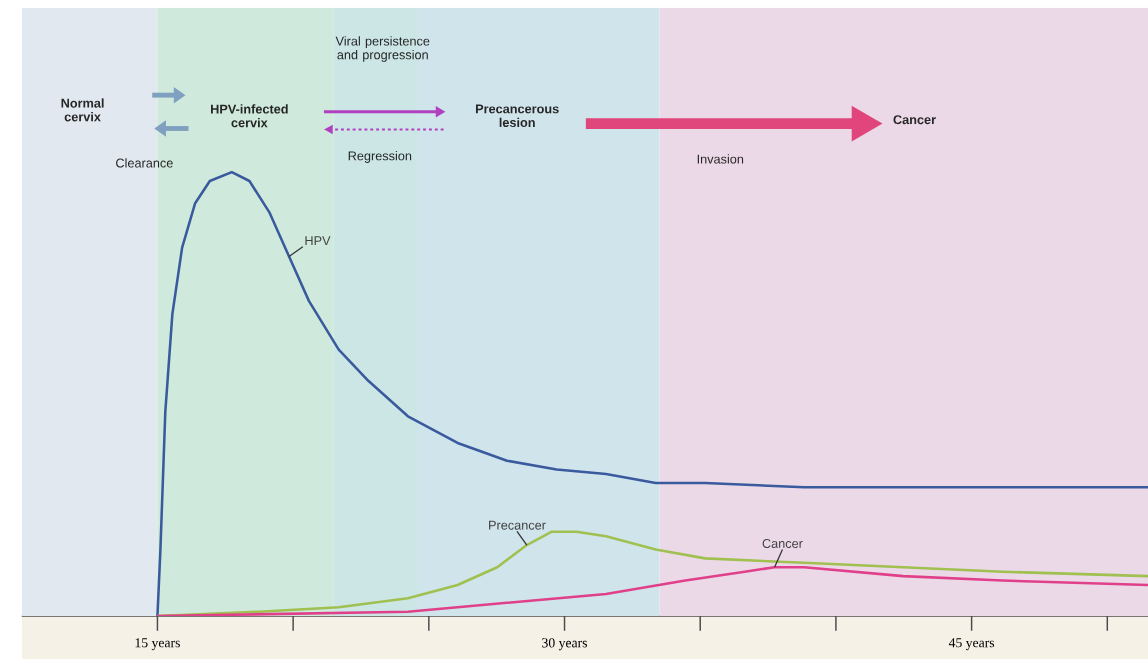 The width and height of the screenshot is (1148, 659). I want to click on x-tick-label: 30 years, so click(564, 644).